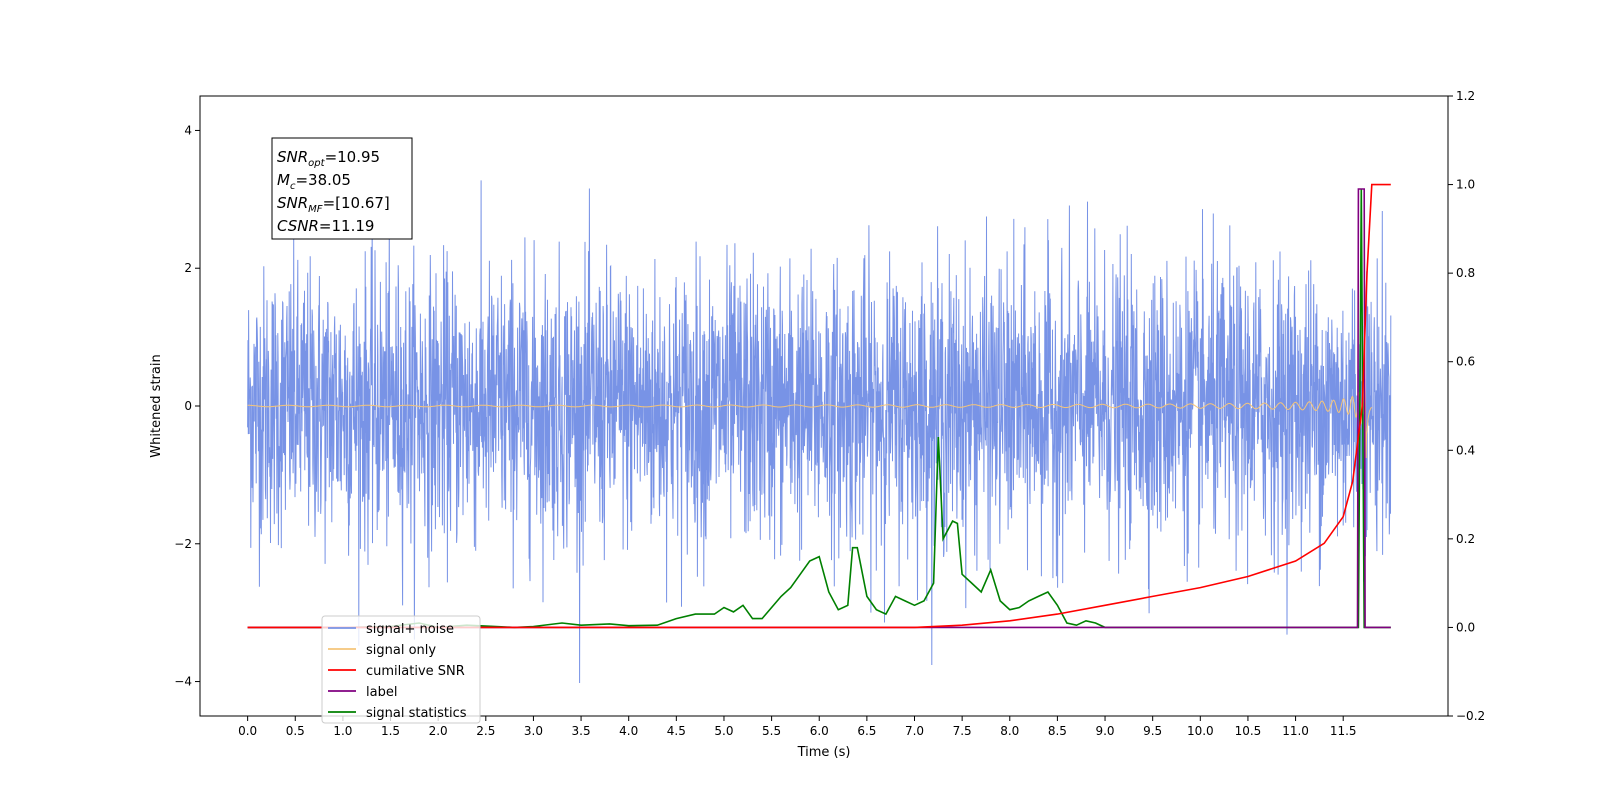 The height and width of the screenshot is (800, 1600). I want to click on x-tick-label: 0.5, so click(295, 731).